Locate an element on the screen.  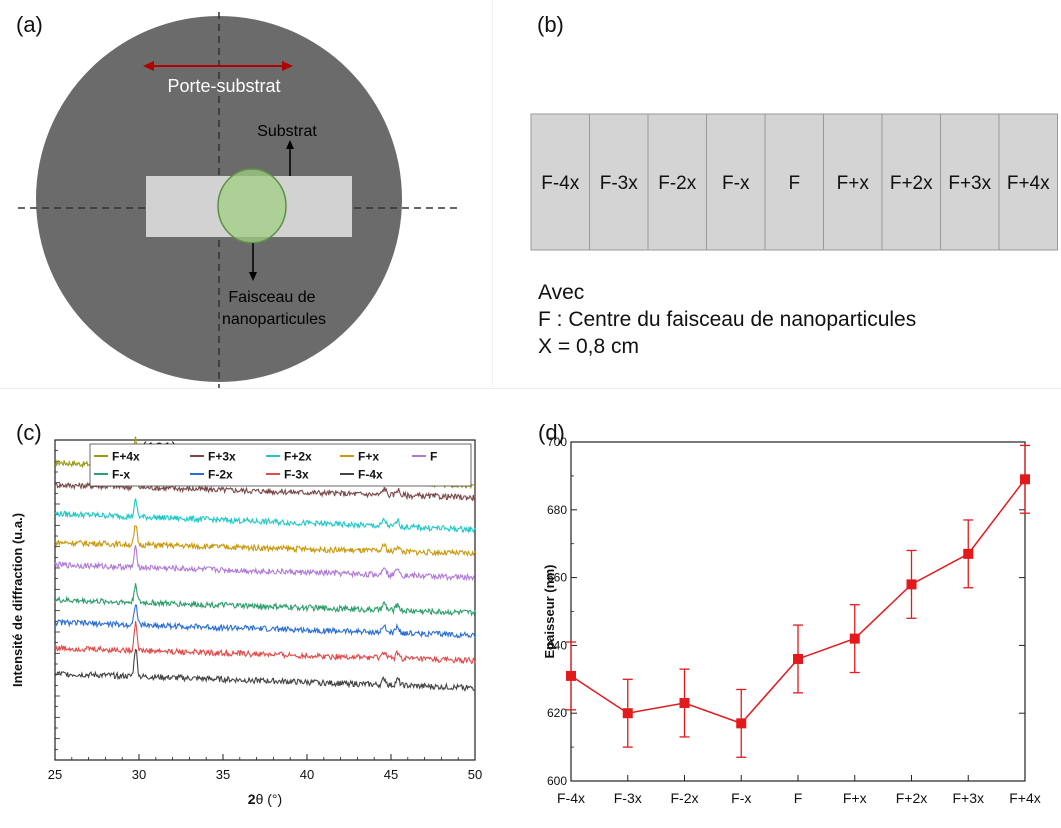
beam-label-line2: nanoparticules is located at coordinates (274, 319).